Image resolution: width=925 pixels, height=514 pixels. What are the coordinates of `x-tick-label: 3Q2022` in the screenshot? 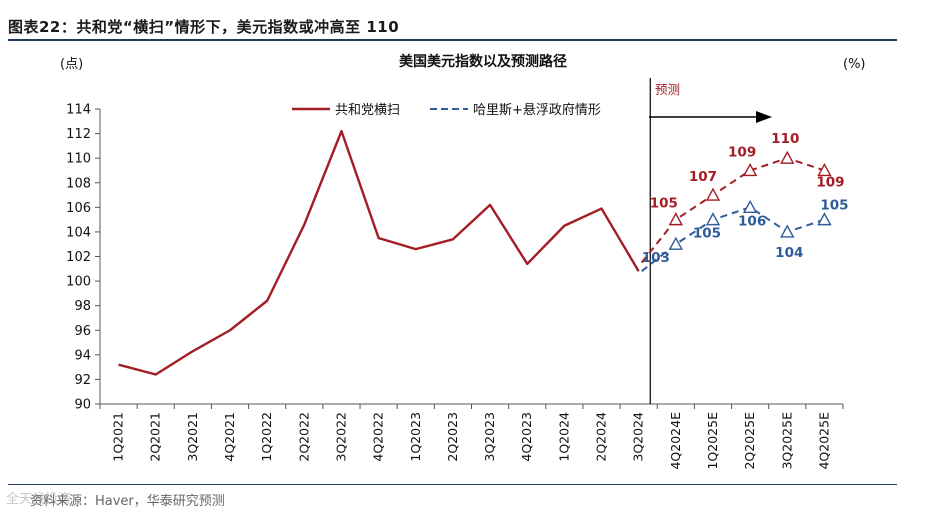 It's located at (340, 437).